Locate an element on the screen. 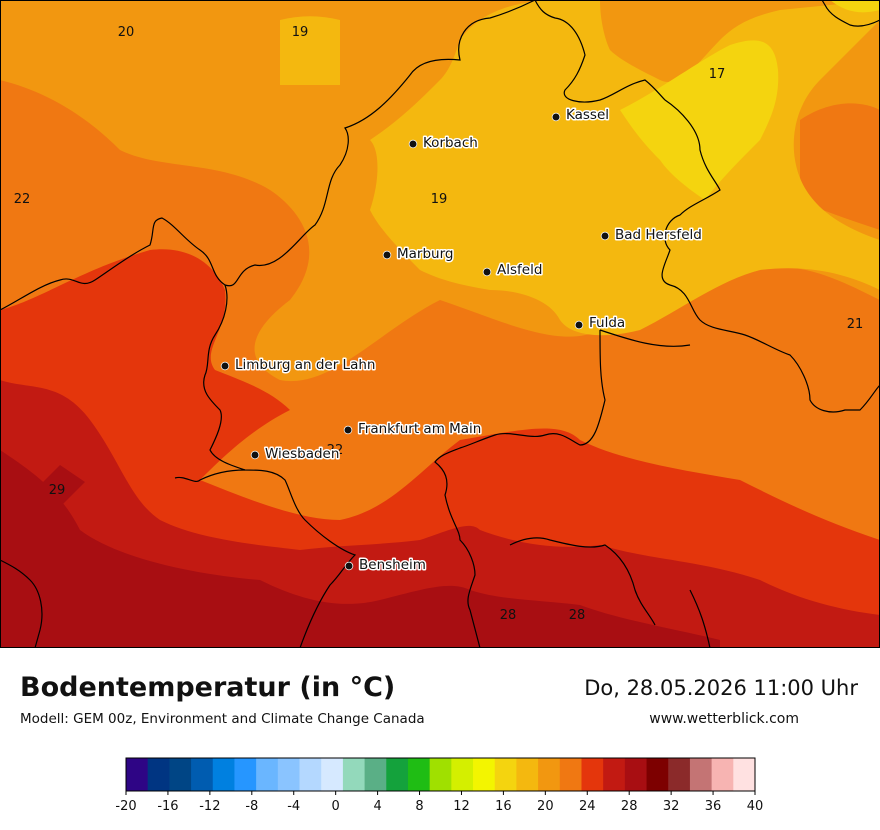  isoline-label: 17 is located at coordinates (717, 74).